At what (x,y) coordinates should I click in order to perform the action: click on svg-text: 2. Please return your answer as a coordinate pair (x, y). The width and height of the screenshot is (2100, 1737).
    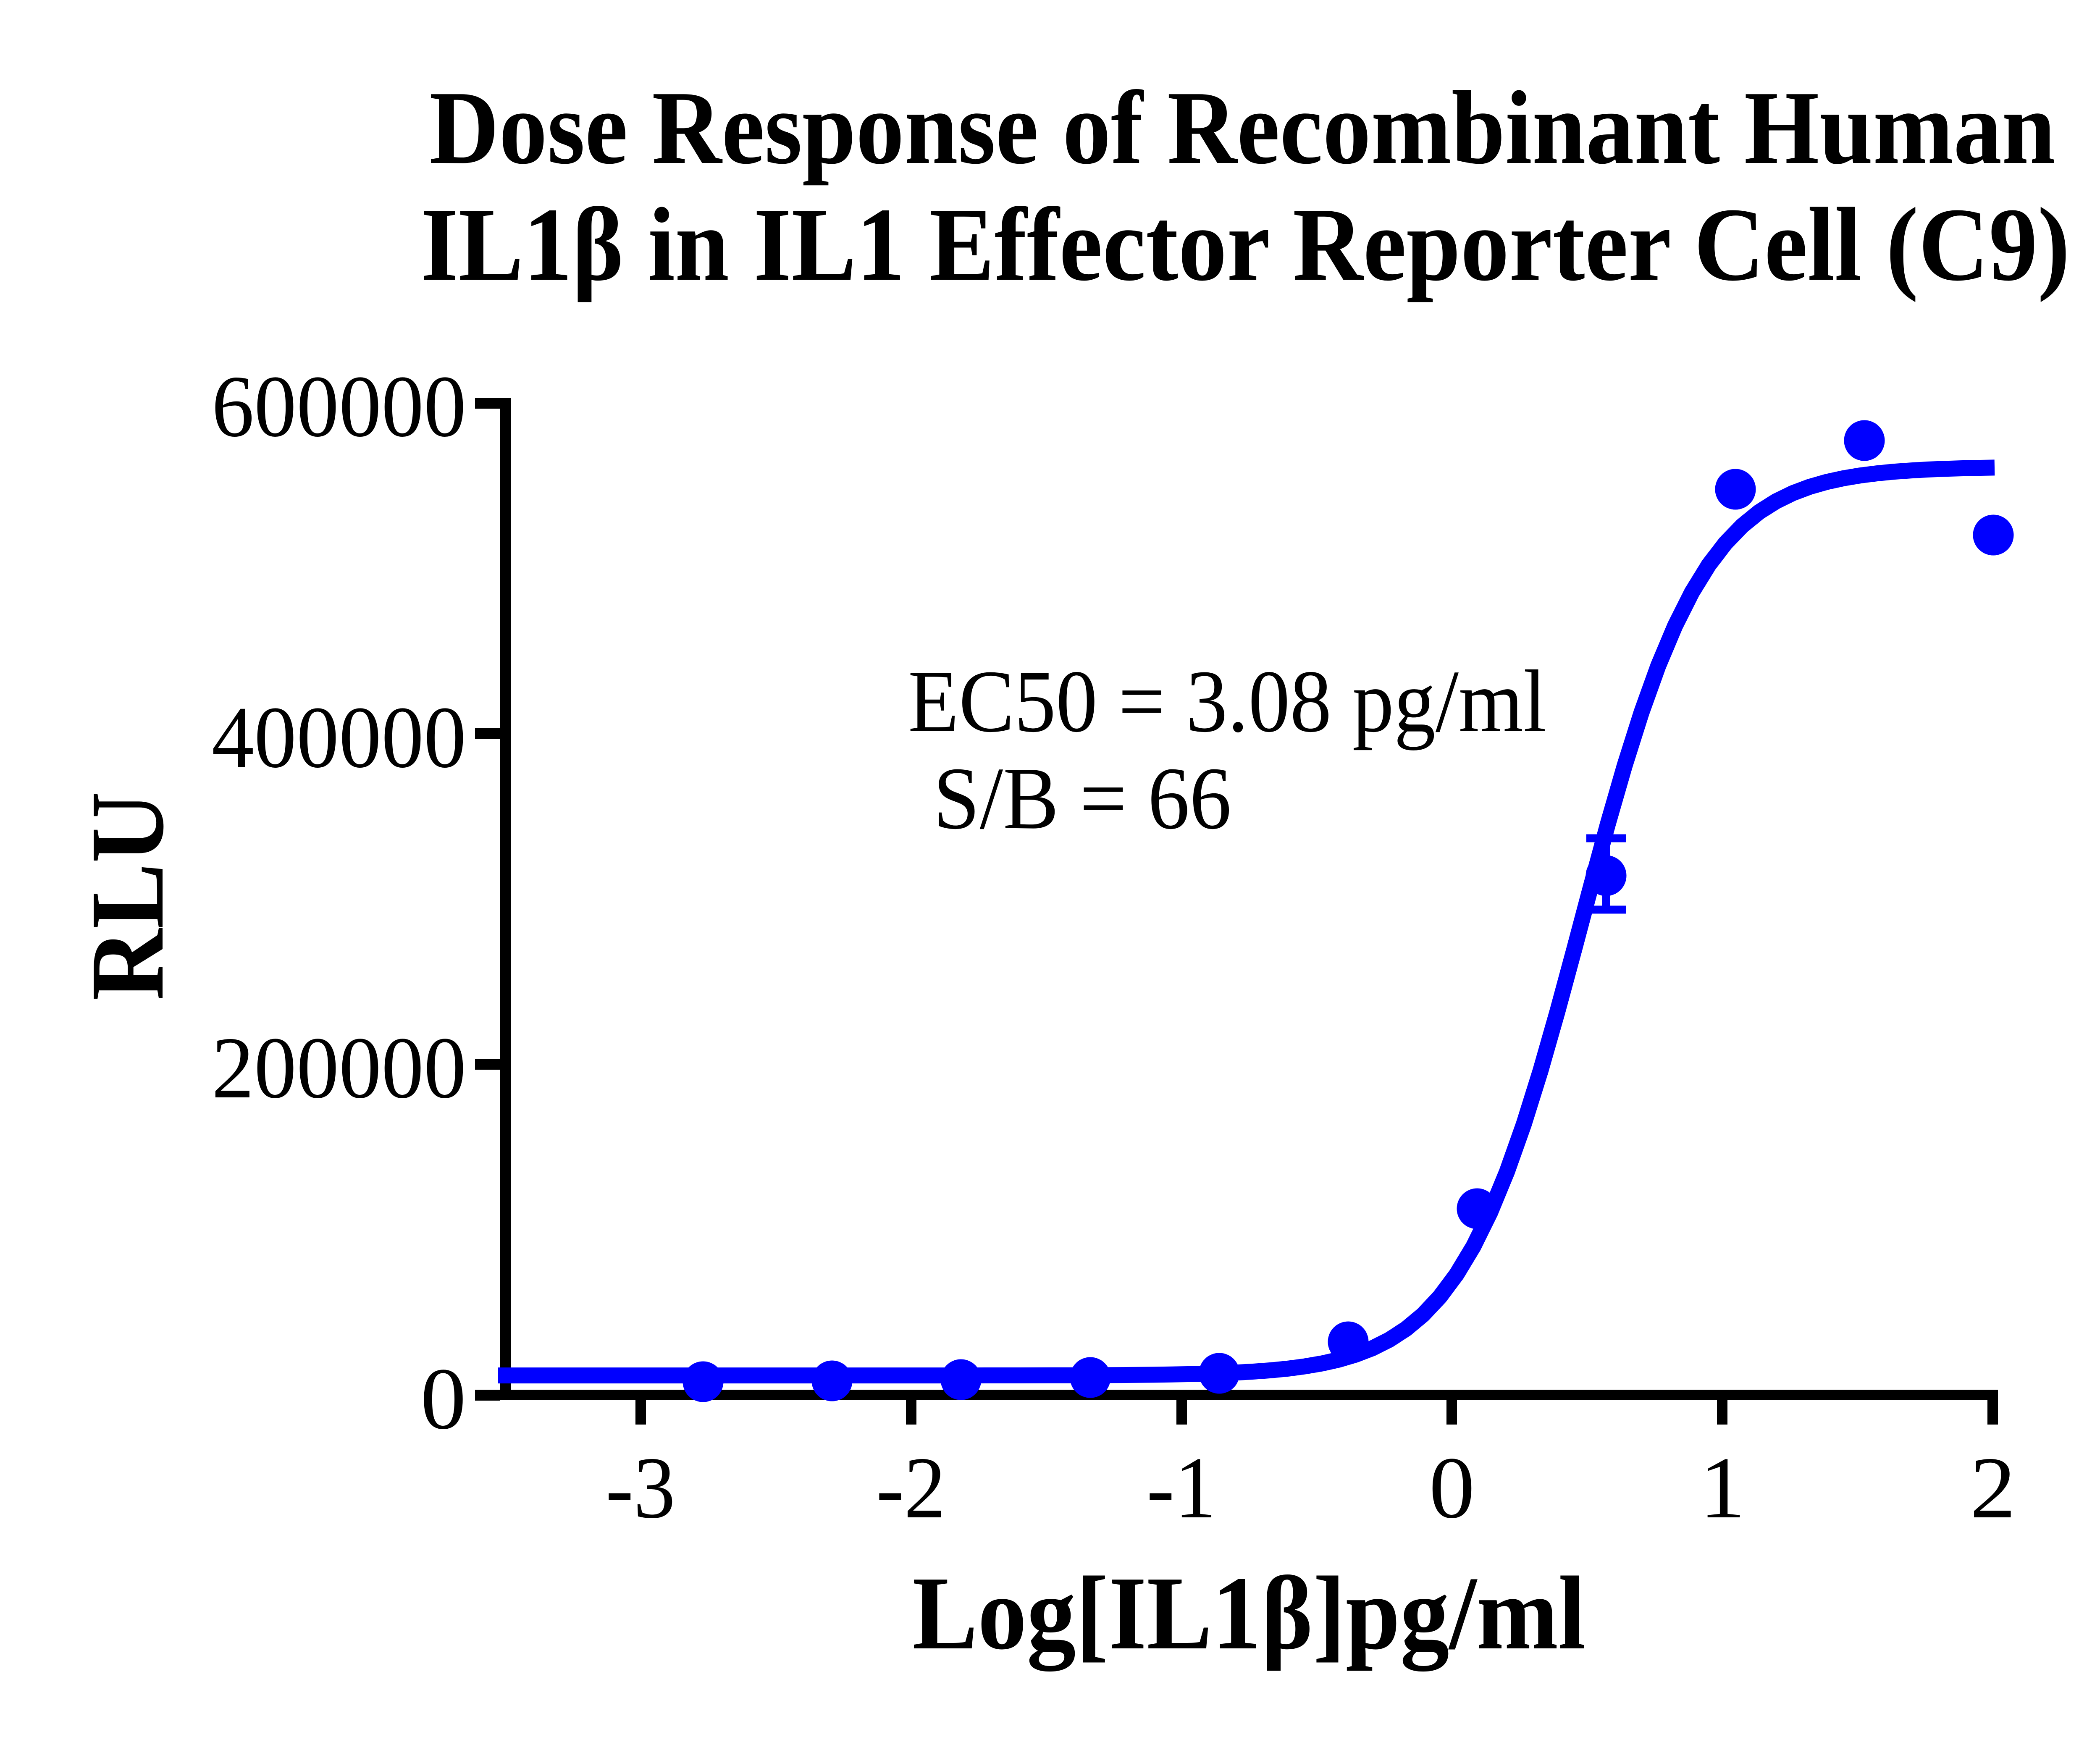
    Looking at the image, I should click on (1993, 1488).